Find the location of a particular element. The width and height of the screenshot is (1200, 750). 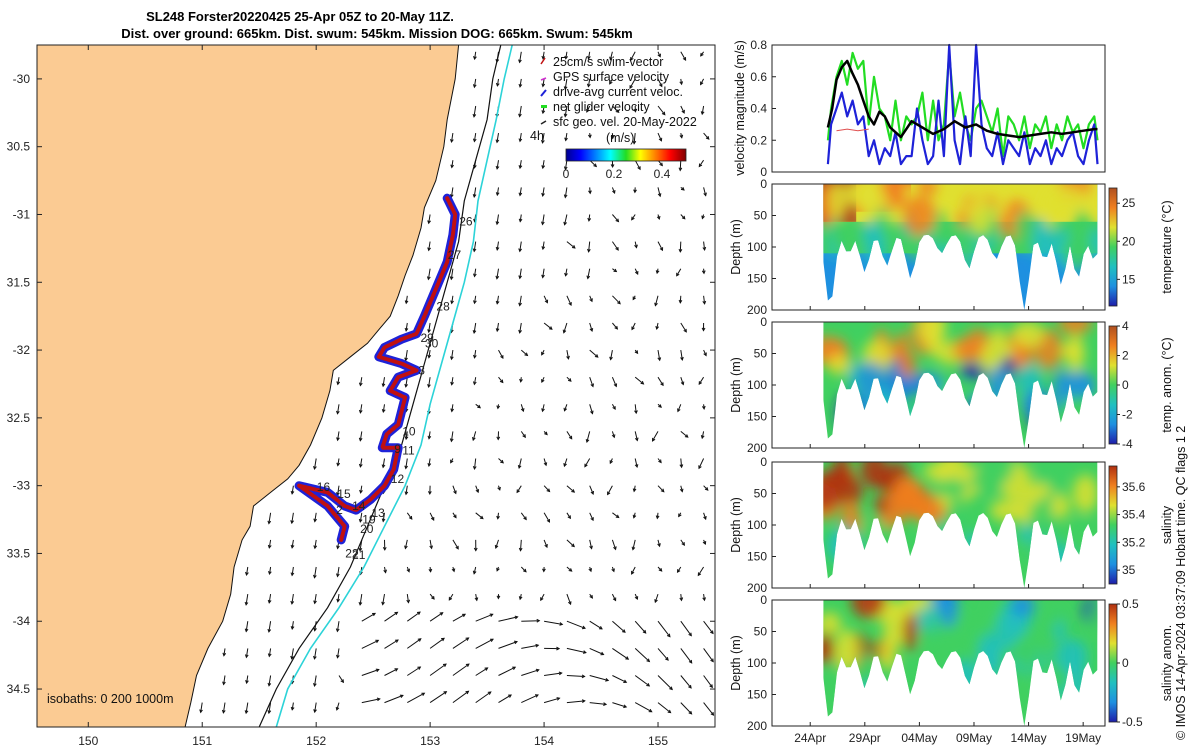

section-ytick-label: 200 is located at coordinates (757, 448).